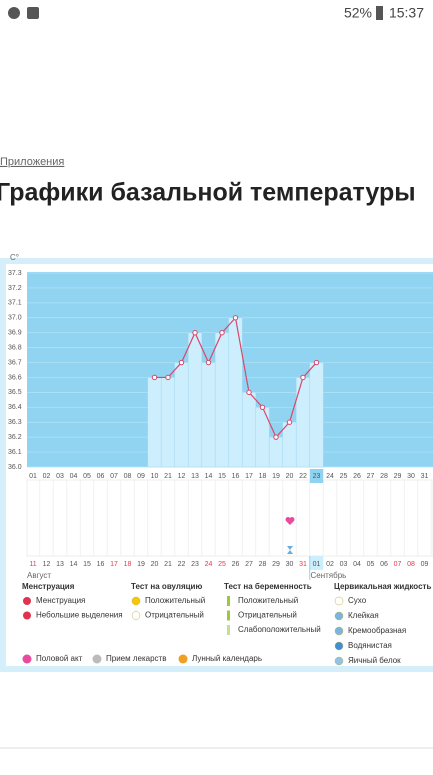  I want to click on x-tick-label: 26, so click(357, 476).